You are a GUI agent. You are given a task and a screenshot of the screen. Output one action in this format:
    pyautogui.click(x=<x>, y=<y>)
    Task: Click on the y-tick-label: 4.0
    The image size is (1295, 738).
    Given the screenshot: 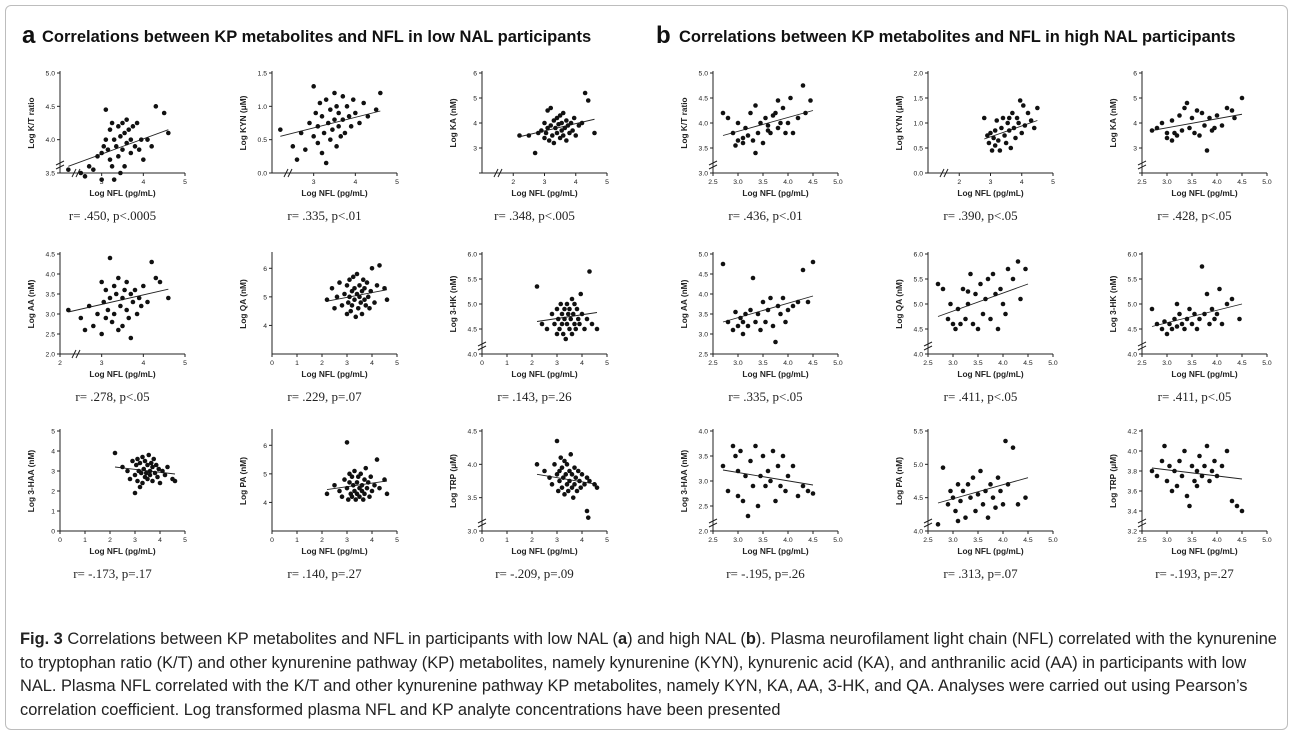 What is the action you would take?
    pyautogui.click(x=51, y=140)
    